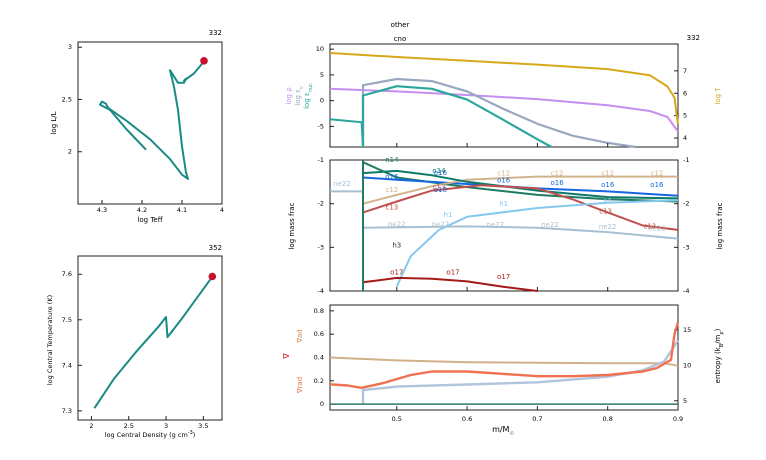  I want to click on ylabel-log-eps-nuc: log εnuc, so click(308, 96).